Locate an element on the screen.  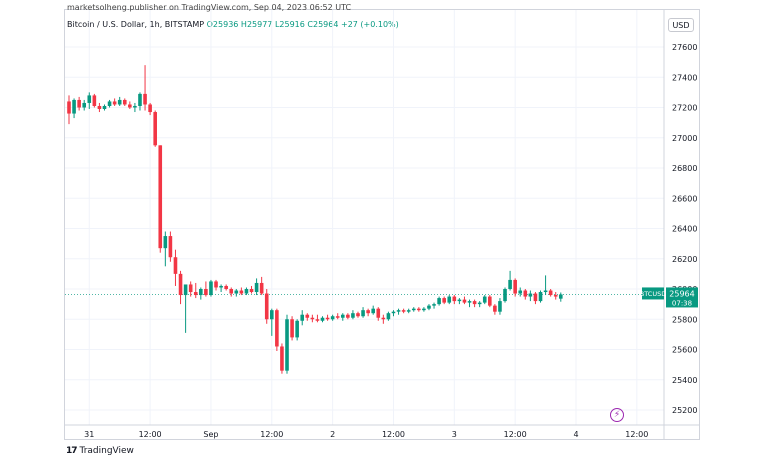
x-tick-label: 3 is located at coordinates (454, 434).